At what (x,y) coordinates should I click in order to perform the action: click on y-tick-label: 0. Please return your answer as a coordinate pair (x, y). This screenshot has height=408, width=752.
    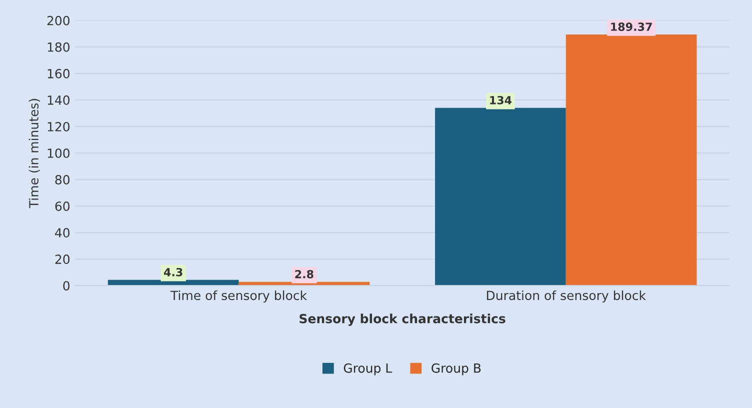
    Looking at the image, I should click on (66, 286).